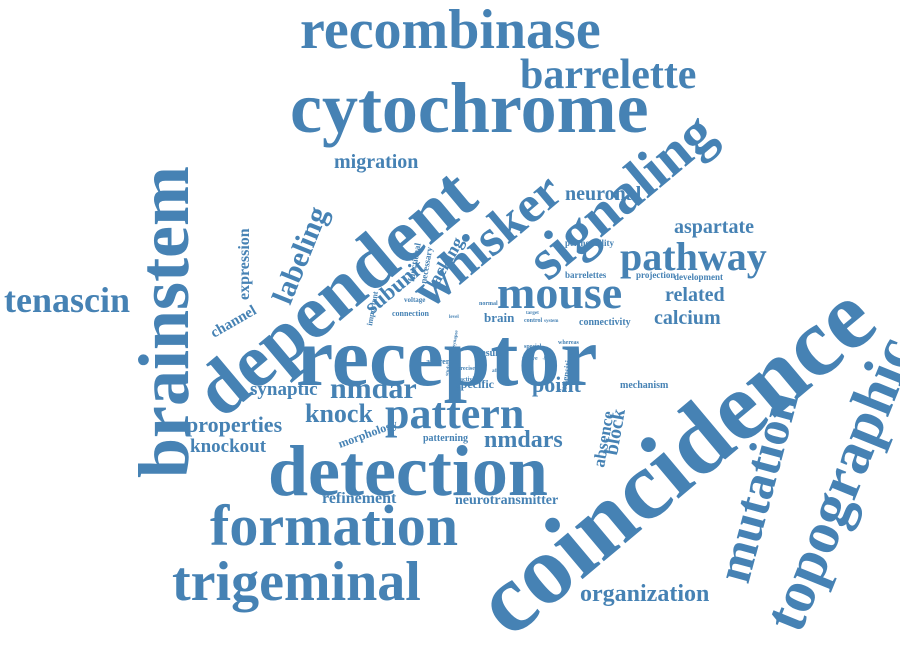  I want to click on word: barrelette, so click(608, 75).